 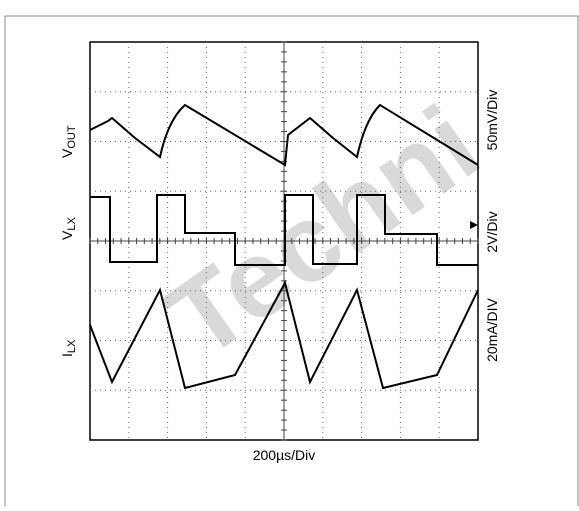 What do you see at coordinates (492, 120) in the screenshot?
I see `vout-scale: 50mV/Div` at bounding box center [492, 120].